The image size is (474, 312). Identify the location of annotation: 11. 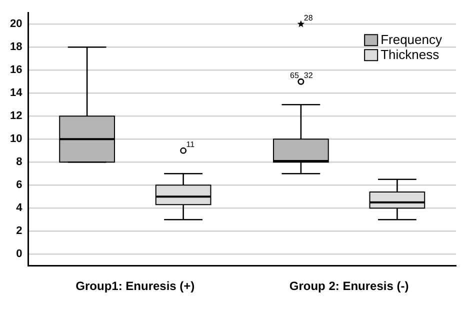
(191, 144).